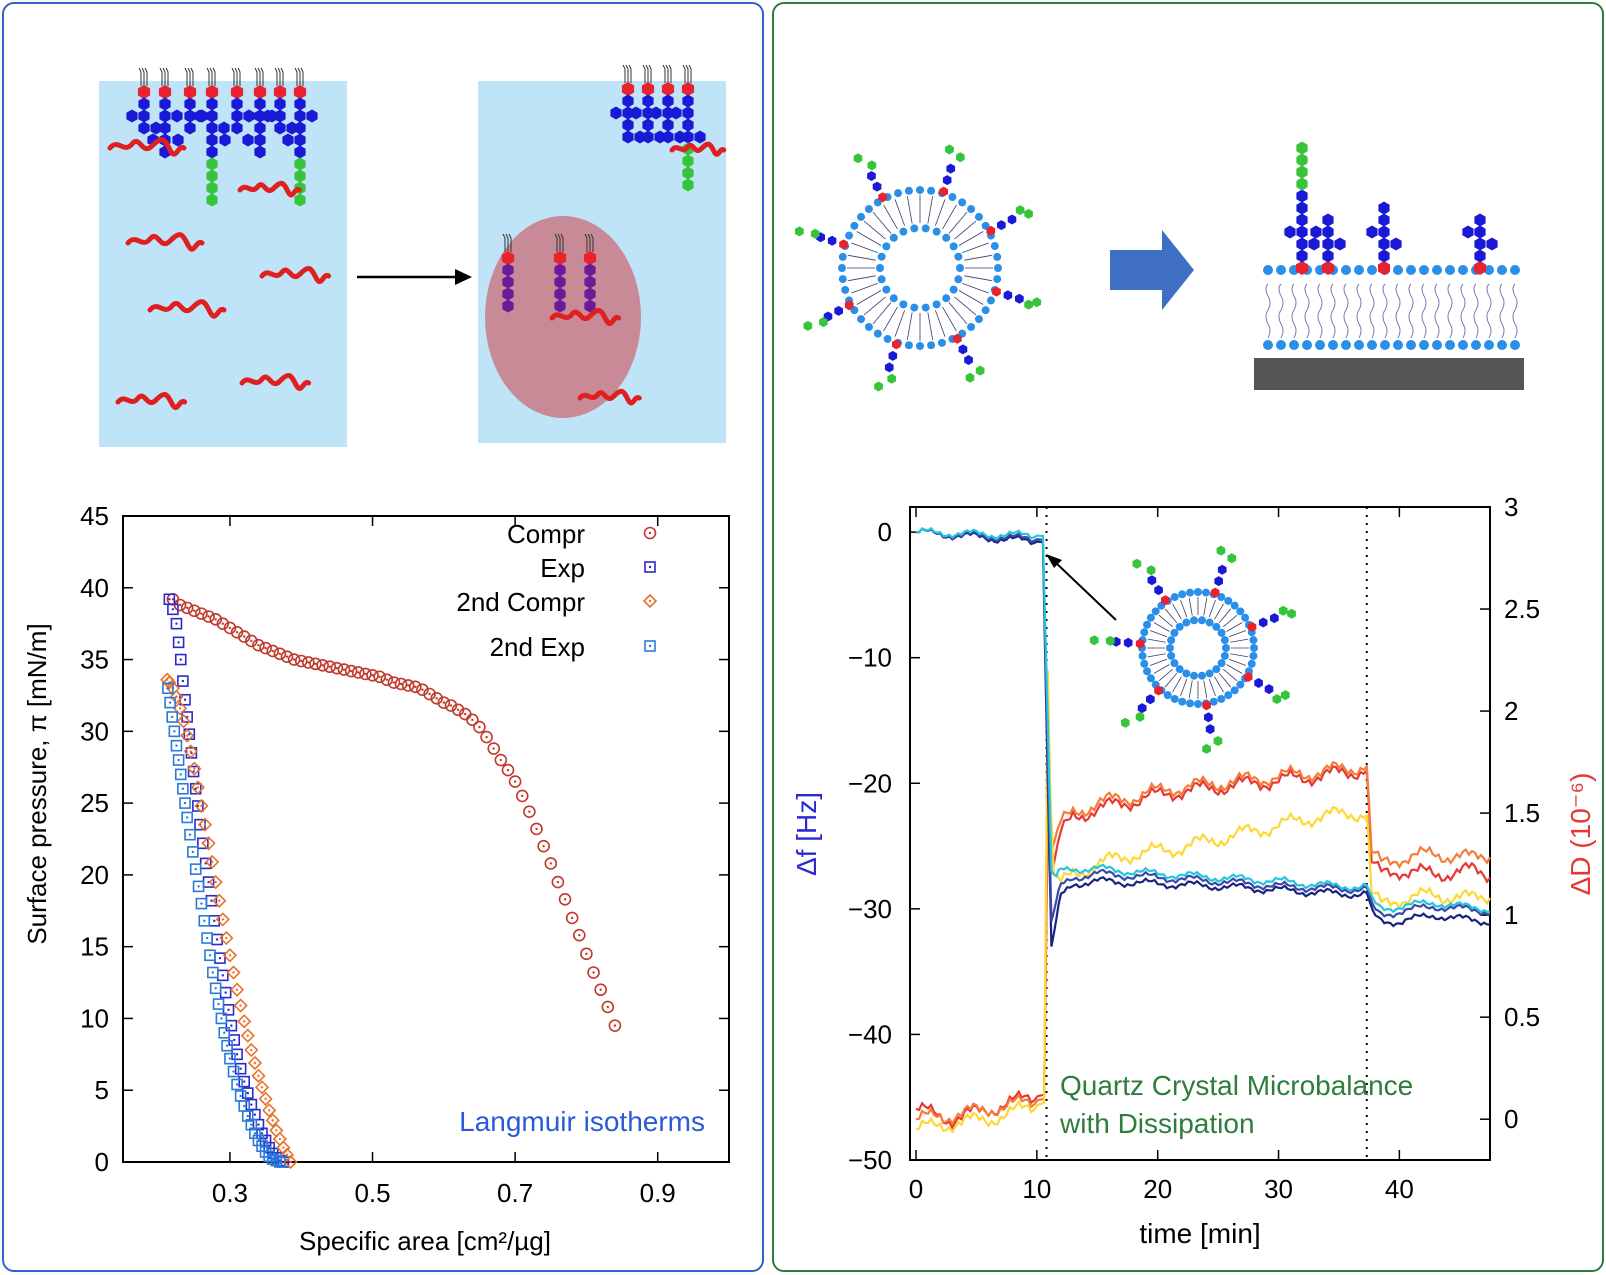  Describe the element at coordinates (94, 516) in the screenshot. I see `y-tick-label: 45` at that location.